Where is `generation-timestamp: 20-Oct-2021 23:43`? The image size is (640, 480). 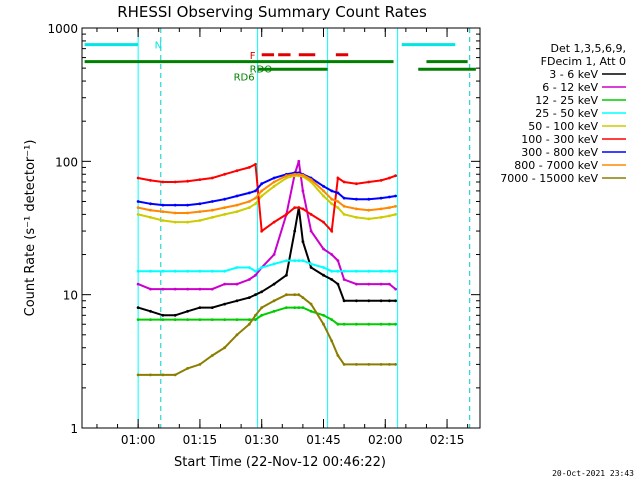 generation-timestamp: 20-Oct-2021 23:43 is located at coordinates (593, 473).